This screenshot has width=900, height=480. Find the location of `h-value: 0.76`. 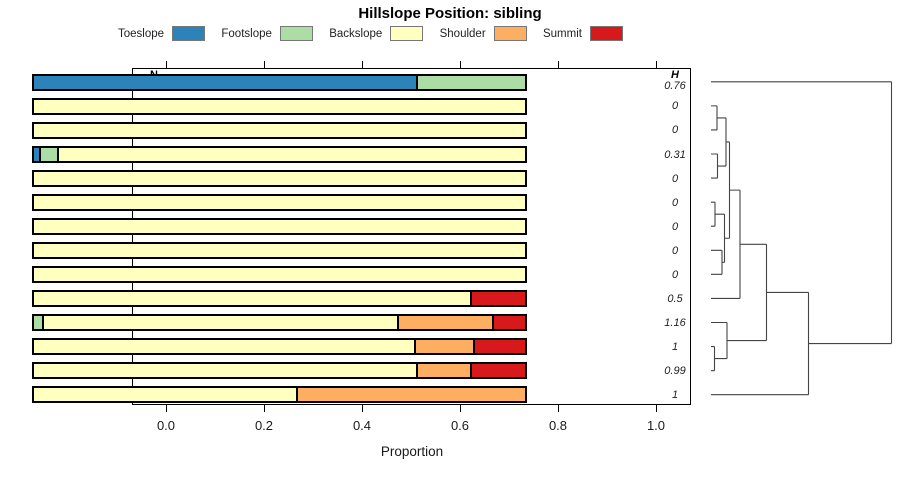

h-value: 0.76 is located at coordinates (675, 86).